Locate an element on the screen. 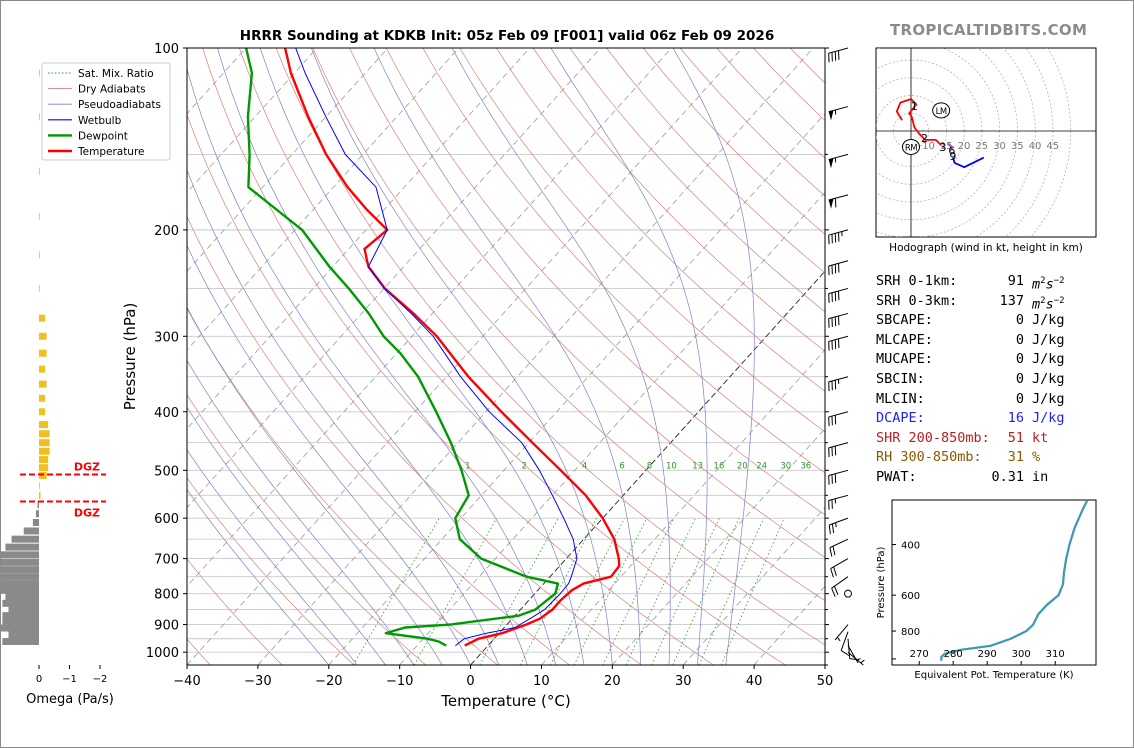 The width and height of the screenshot is (1134, 748). theta-e-line is located at coordinates (1014, 580).